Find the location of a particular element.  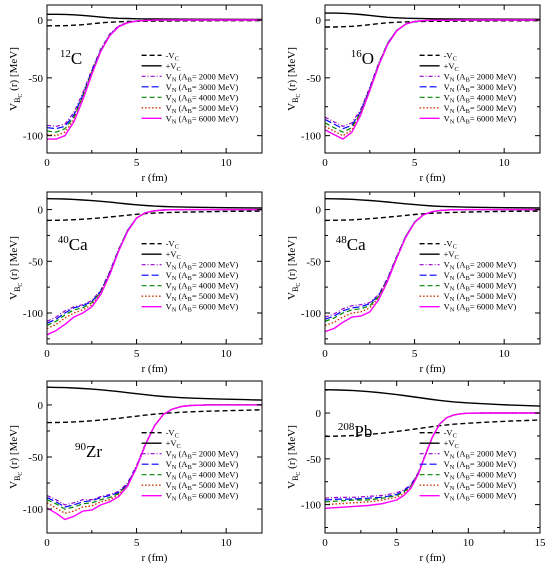

nucleus-label: 40Ca is located at coordinates (73, 244).